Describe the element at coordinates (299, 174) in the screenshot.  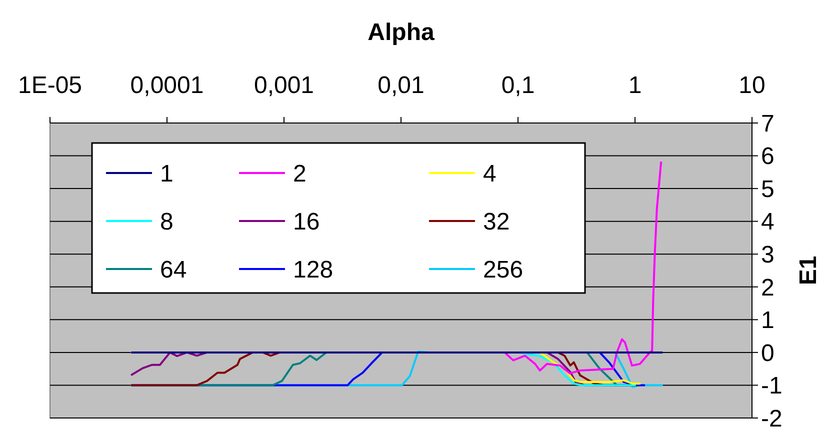
I see `legend-label: 2` at that location.